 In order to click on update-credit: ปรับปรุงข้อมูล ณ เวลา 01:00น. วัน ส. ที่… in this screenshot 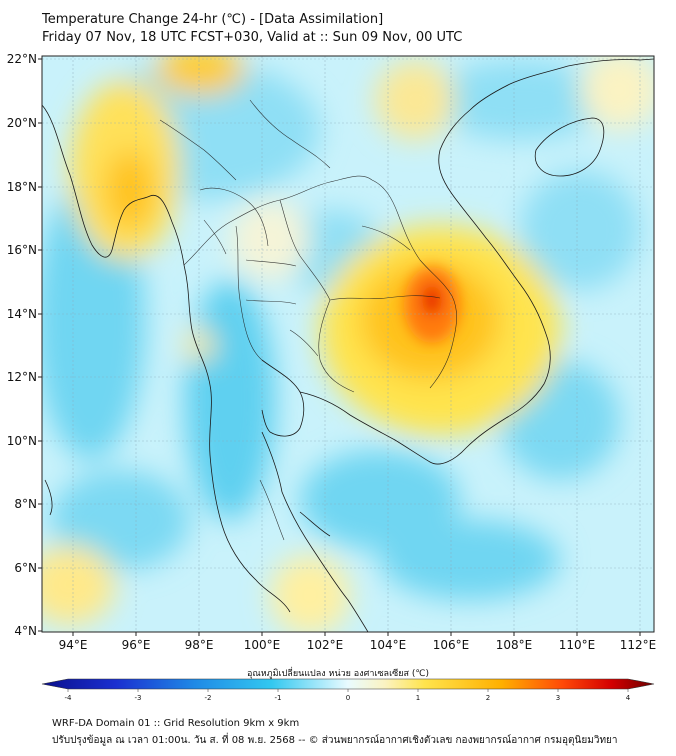, I will do `click(335, 740)`.